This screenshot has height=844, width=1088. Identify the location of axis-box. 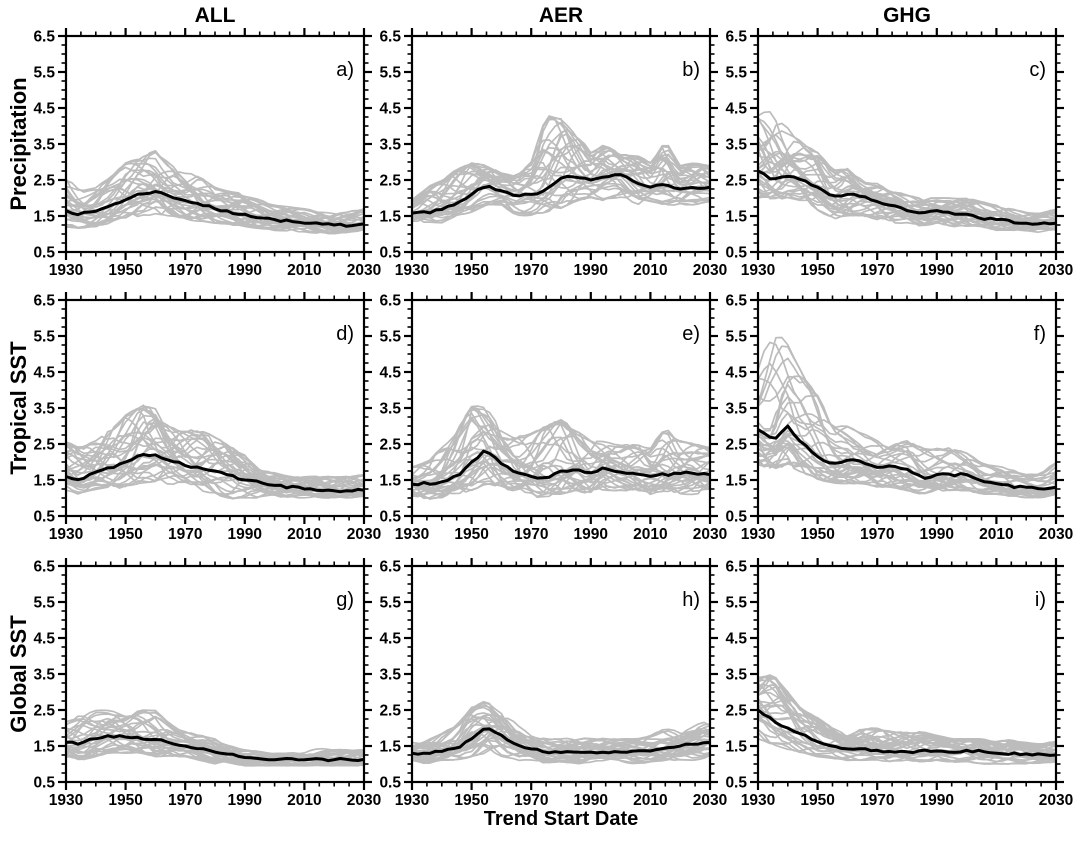
(561, 144).